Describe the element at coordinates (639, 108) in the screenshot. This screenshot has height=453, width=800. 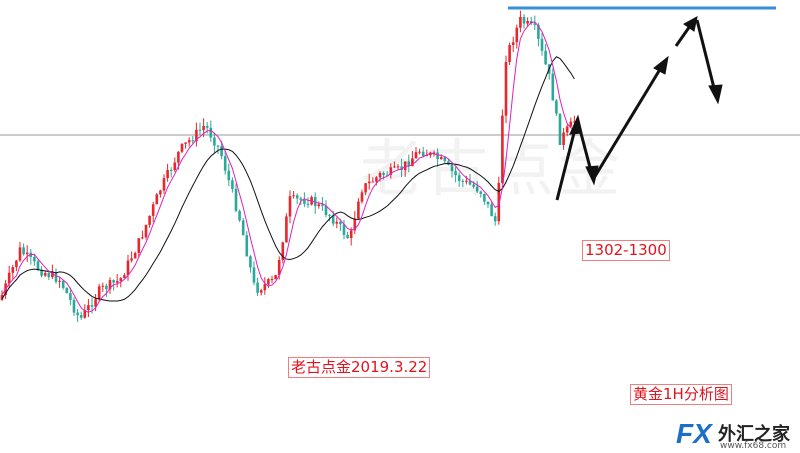
I see `forecast-arrows` at that location.